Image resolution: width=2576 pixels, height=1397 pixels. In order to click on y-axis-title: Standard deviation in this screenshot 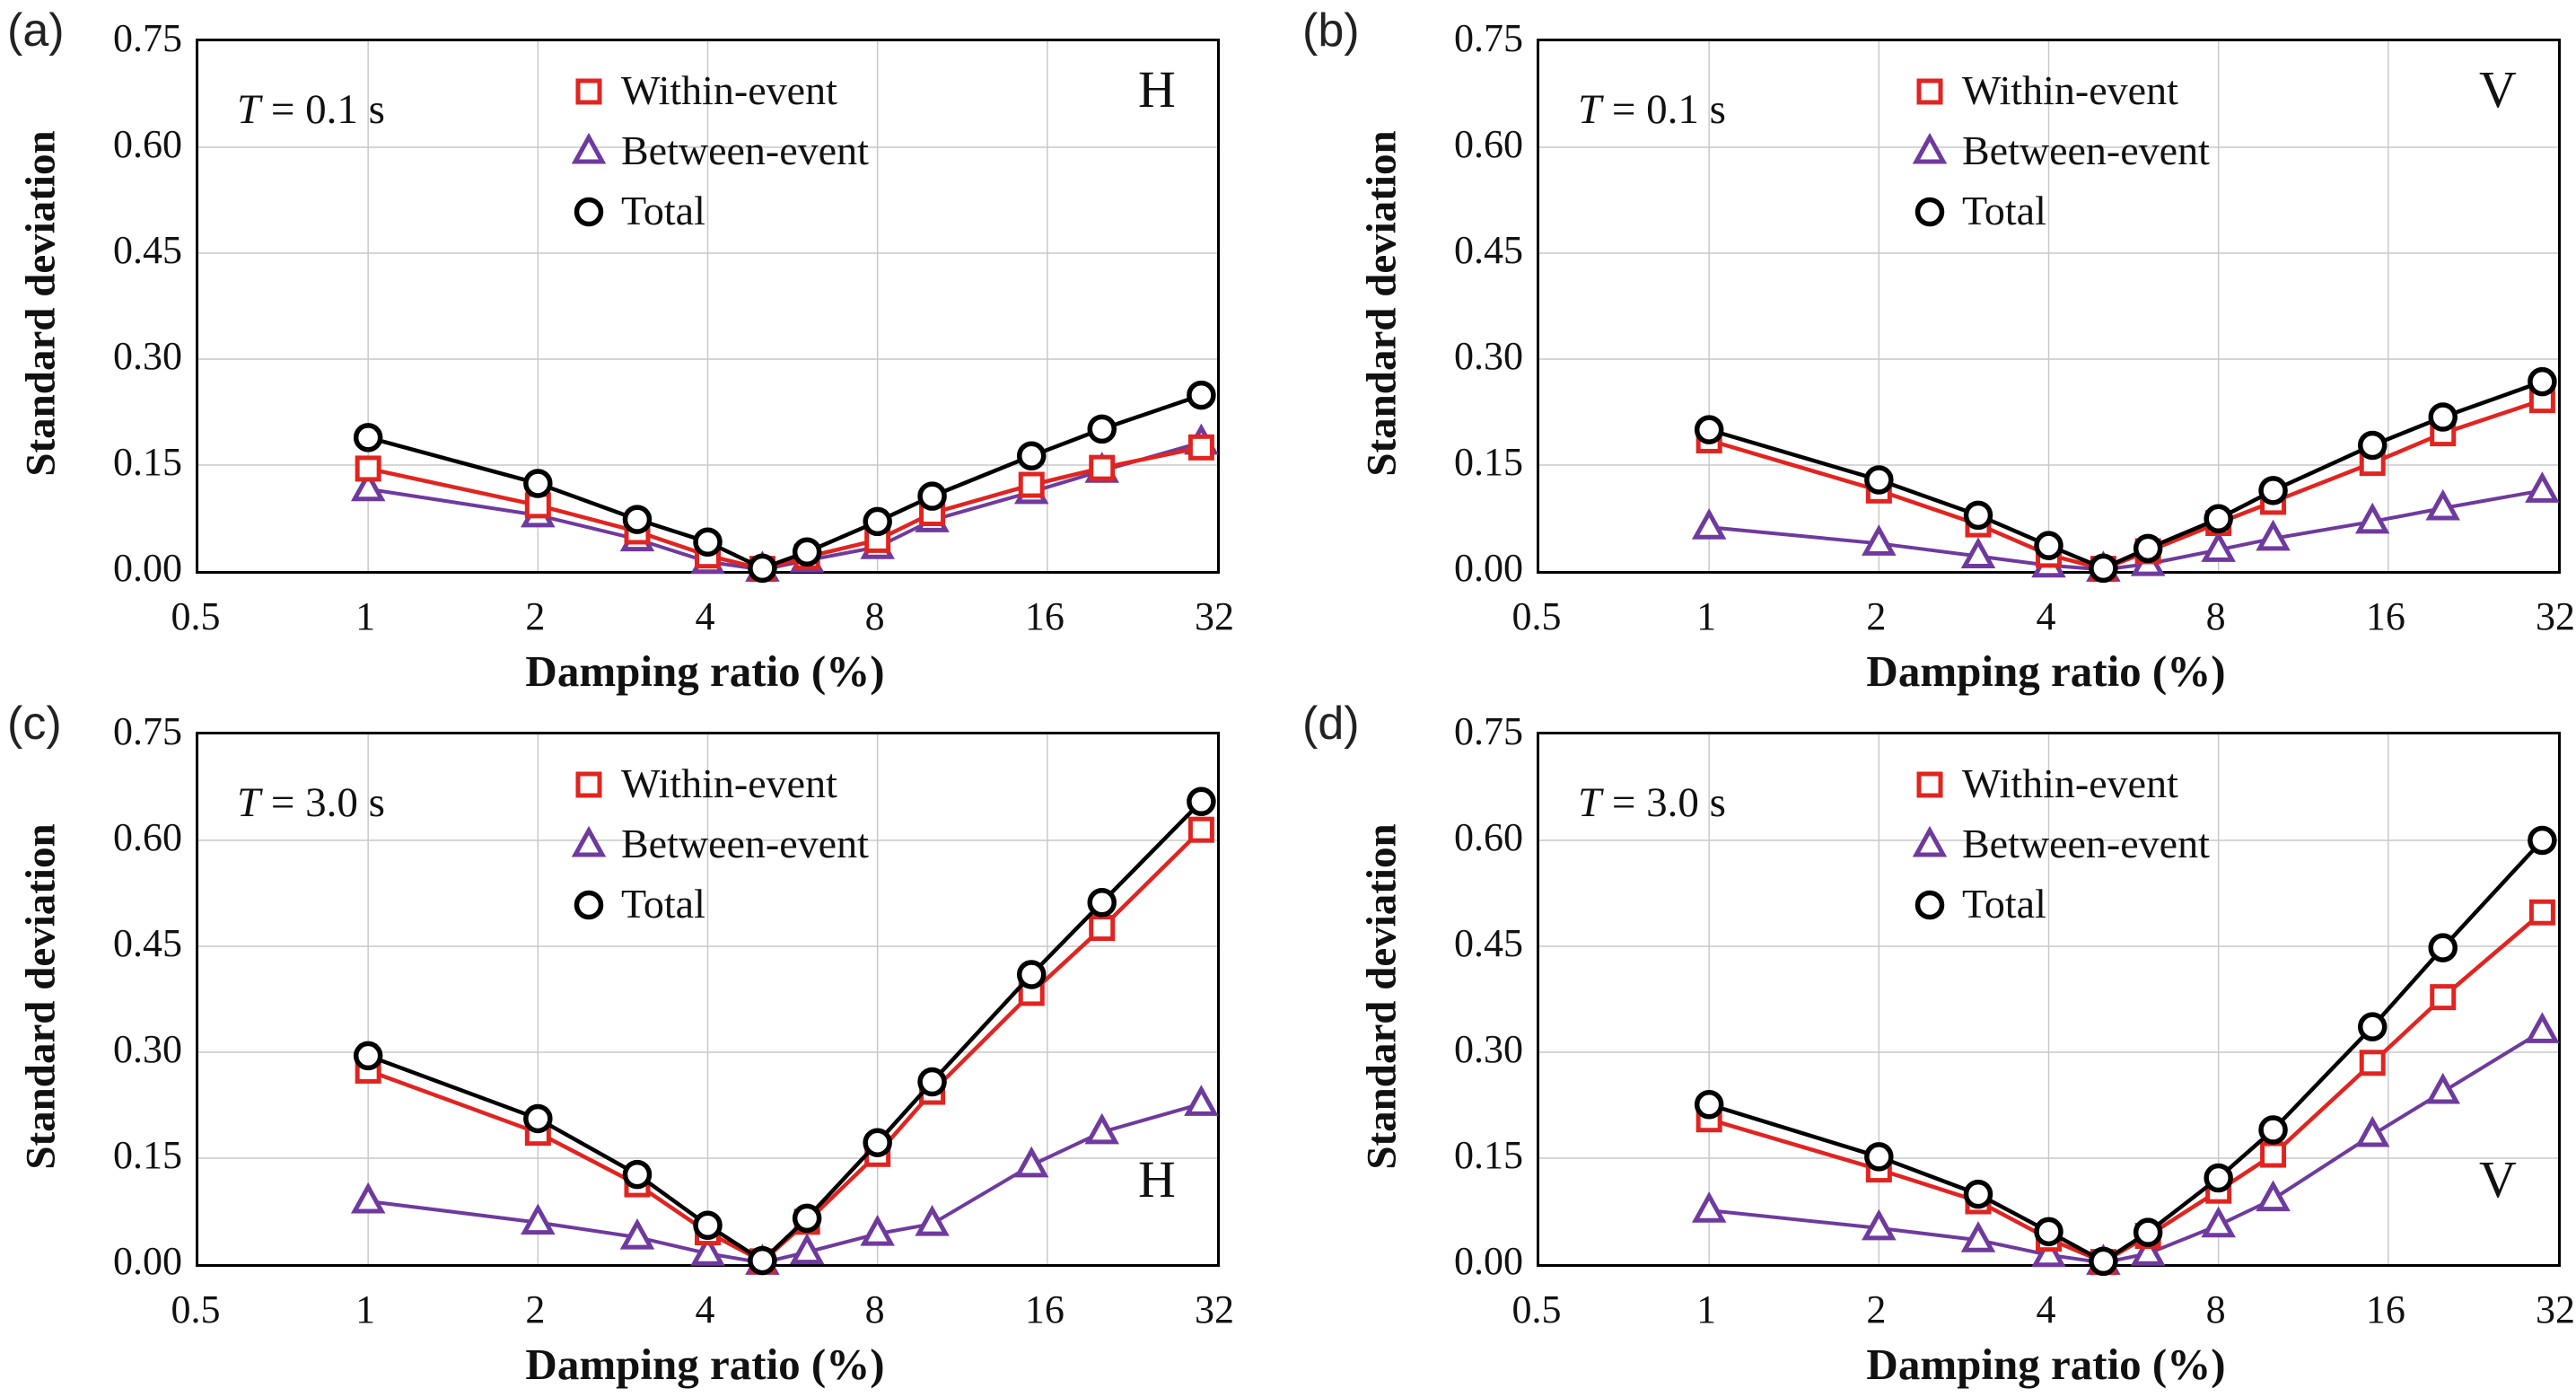, I will do `click(1382, 303)`.